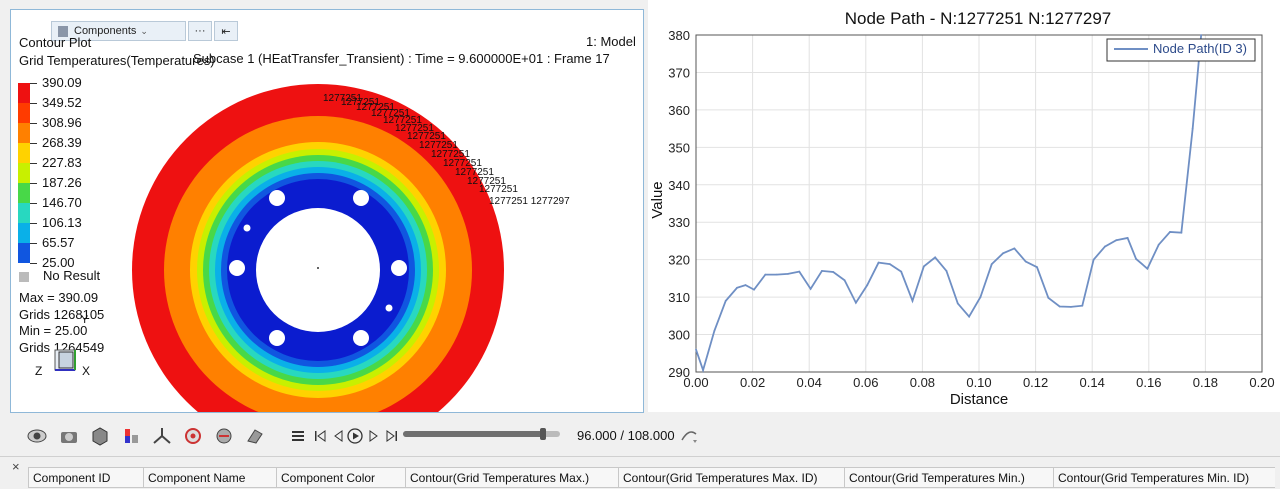  I want to click on legend-value: 227.83, so click(62, 162).